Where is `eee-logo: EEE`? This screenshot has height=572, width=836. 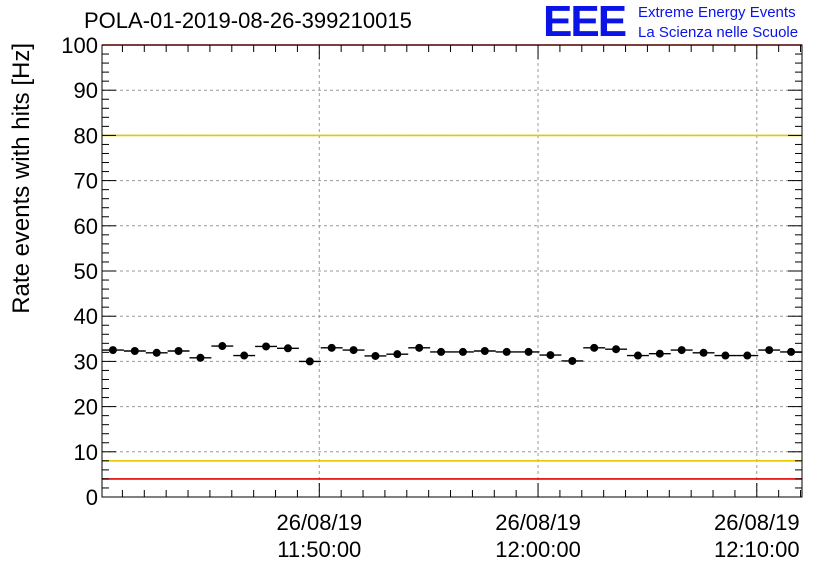 eee-logo: EEE is located at coordinates (585, 23).